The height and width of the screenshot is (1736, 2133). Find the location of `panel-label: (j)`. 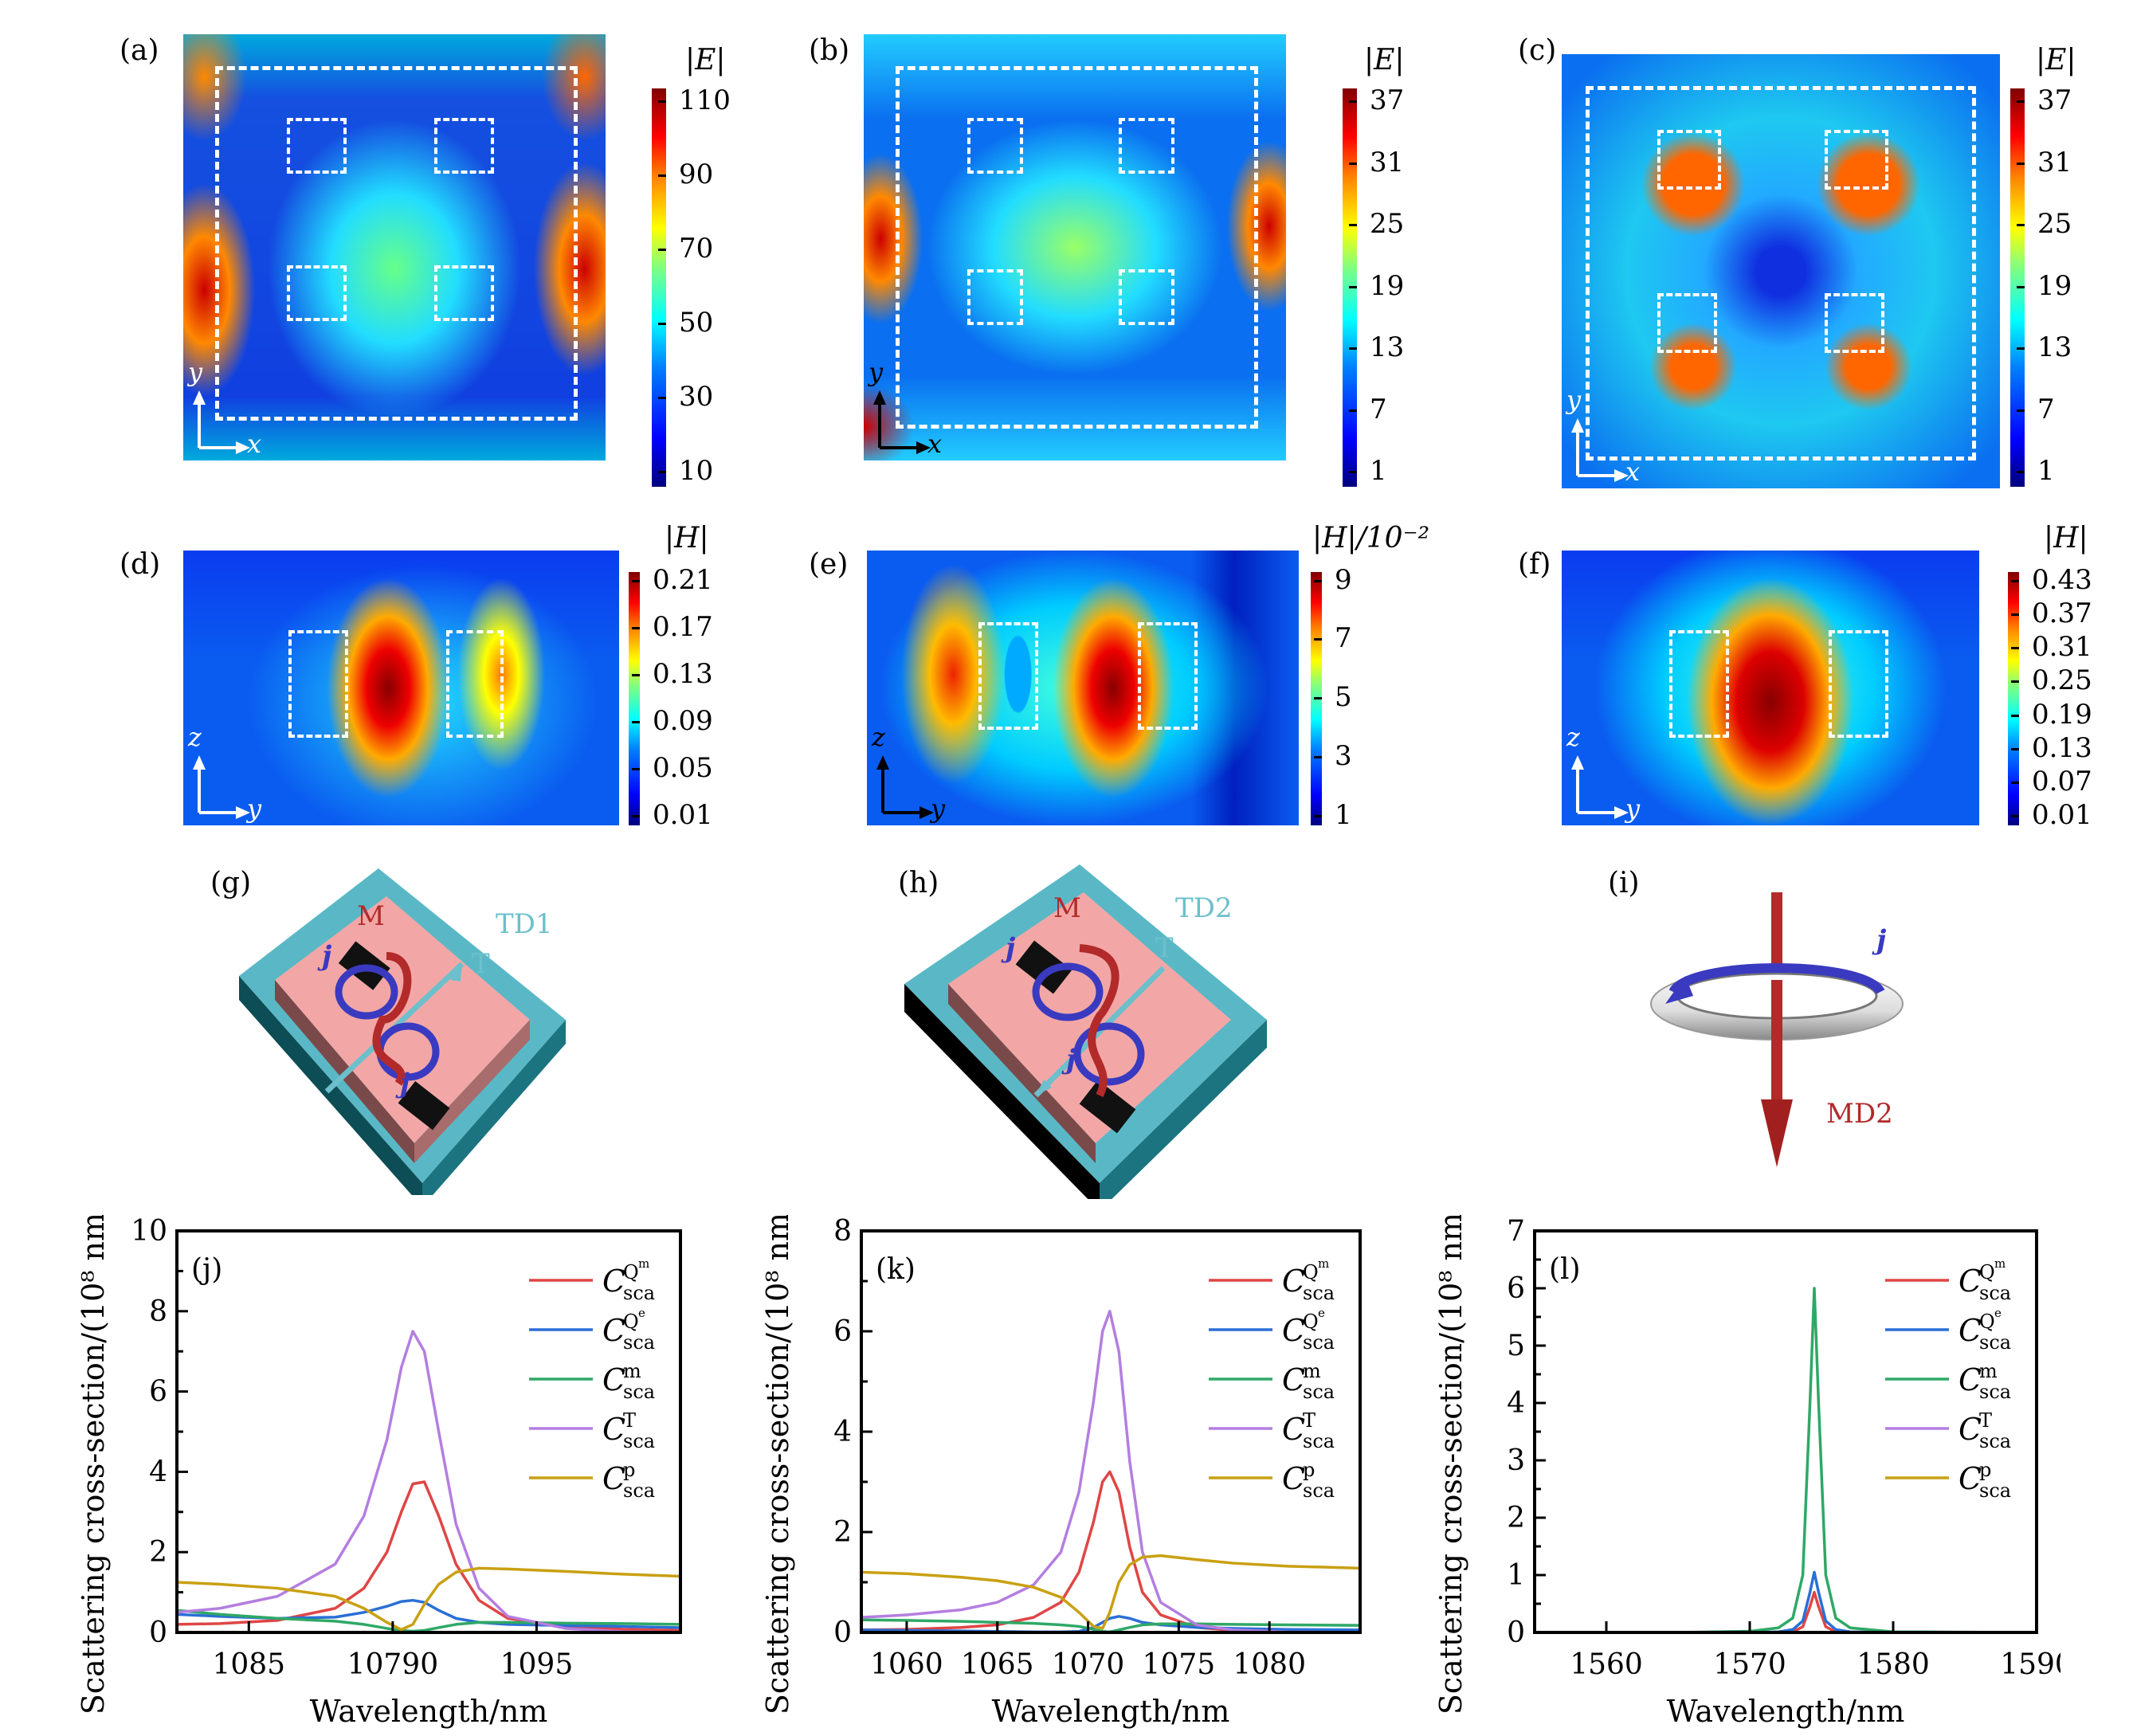

panel-label: (j) is located at coordinates (206, 1269).